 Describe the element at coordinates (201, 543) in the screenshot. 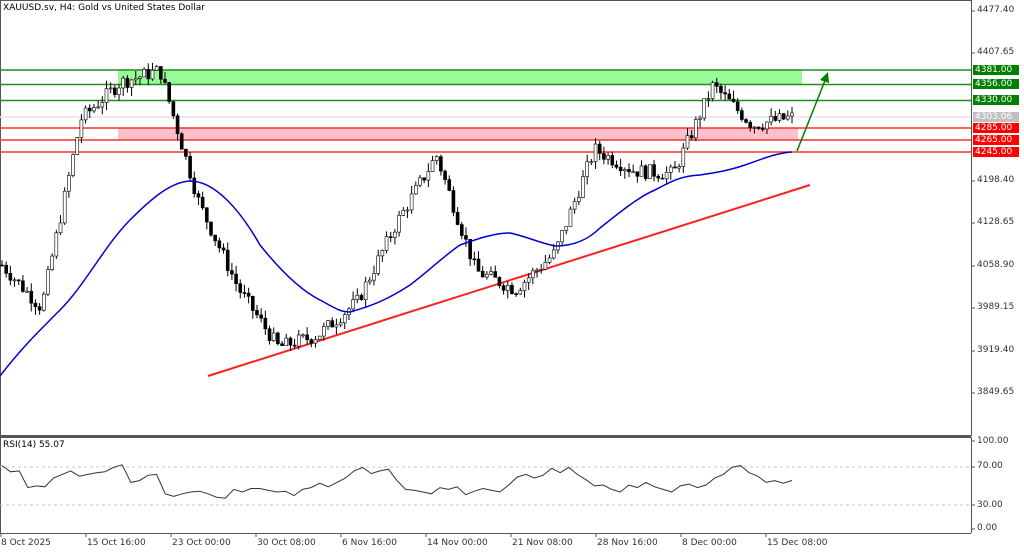

I see `time-tick: 23 Oct 00:00` at that location.